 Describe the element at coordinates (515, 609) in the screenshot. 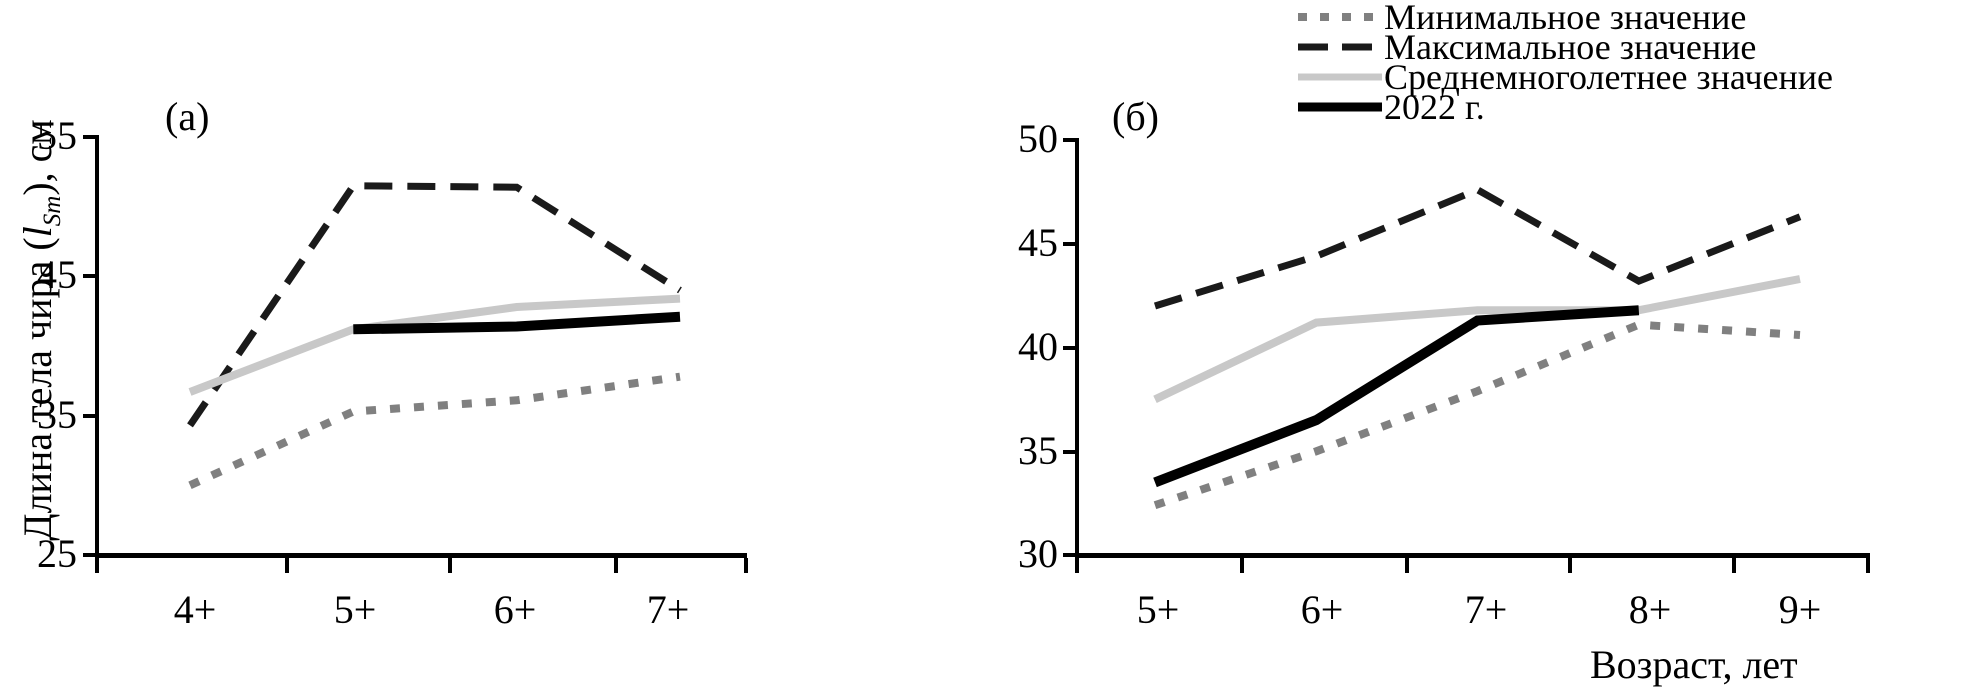

I see `panel-a-x-tick-label-2: 6+` at that location.